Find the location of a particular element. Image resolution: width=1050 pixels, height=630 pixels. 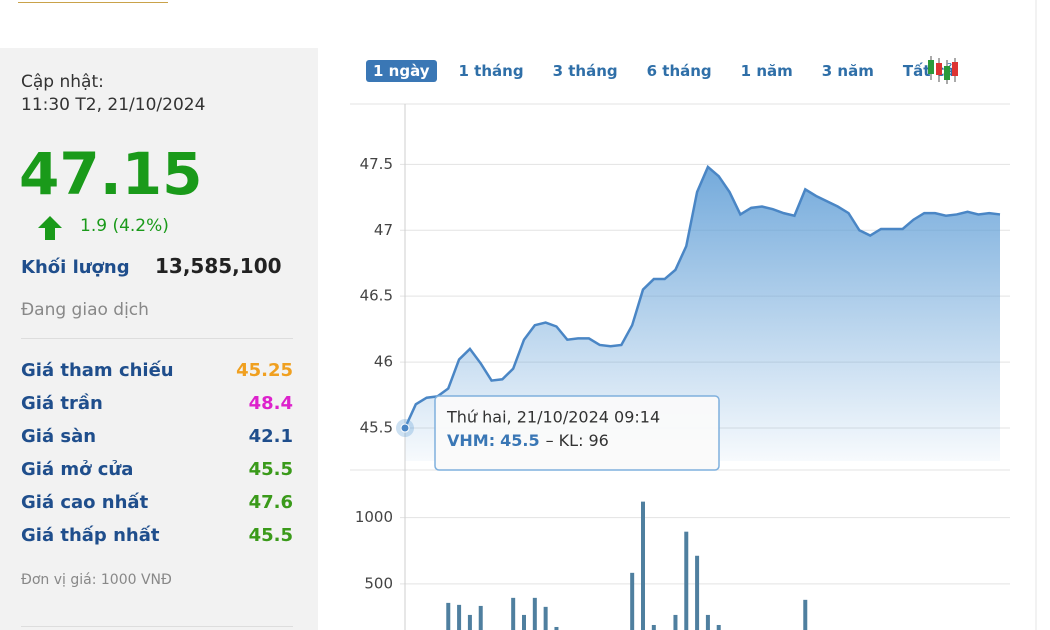

range-tab: 1 ngày is located at coordinates (401, 71).